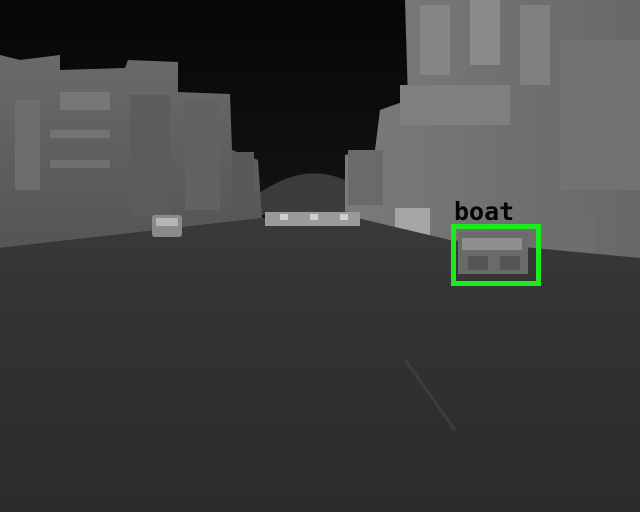 The image size is (640, 512). I want to click on detected-object, so click(493, 253).